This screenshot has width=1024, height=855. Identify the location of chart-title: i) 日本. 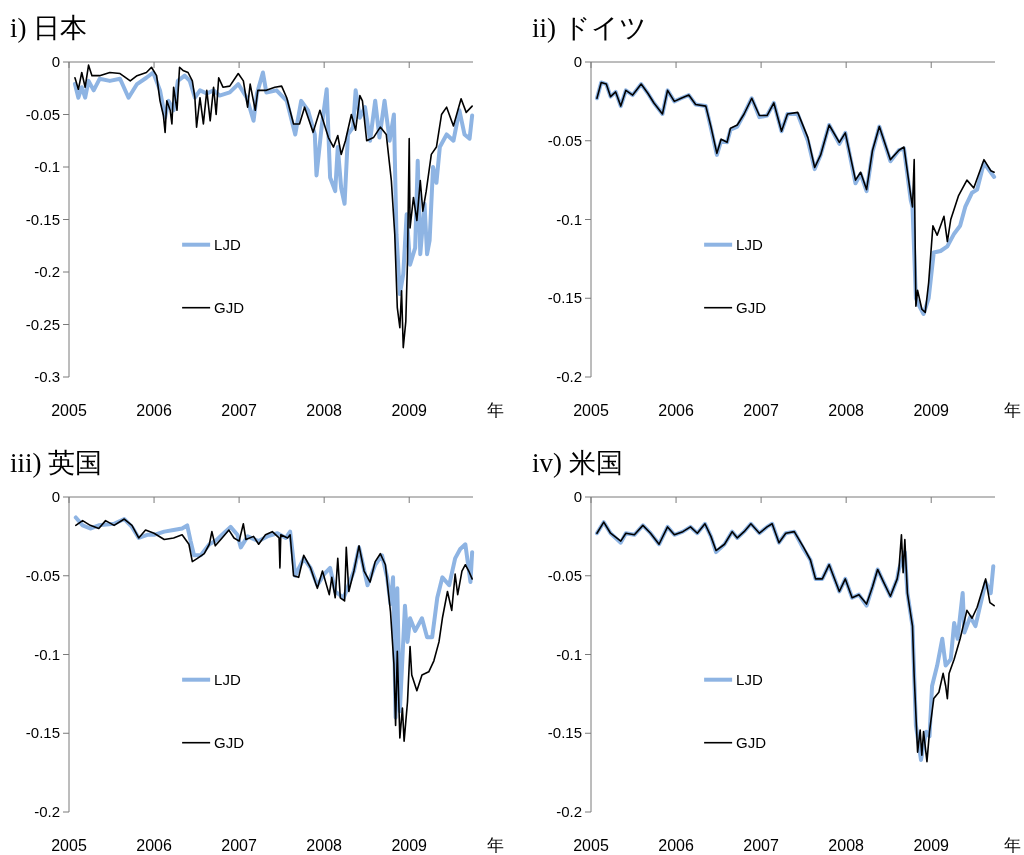
(49, 28).